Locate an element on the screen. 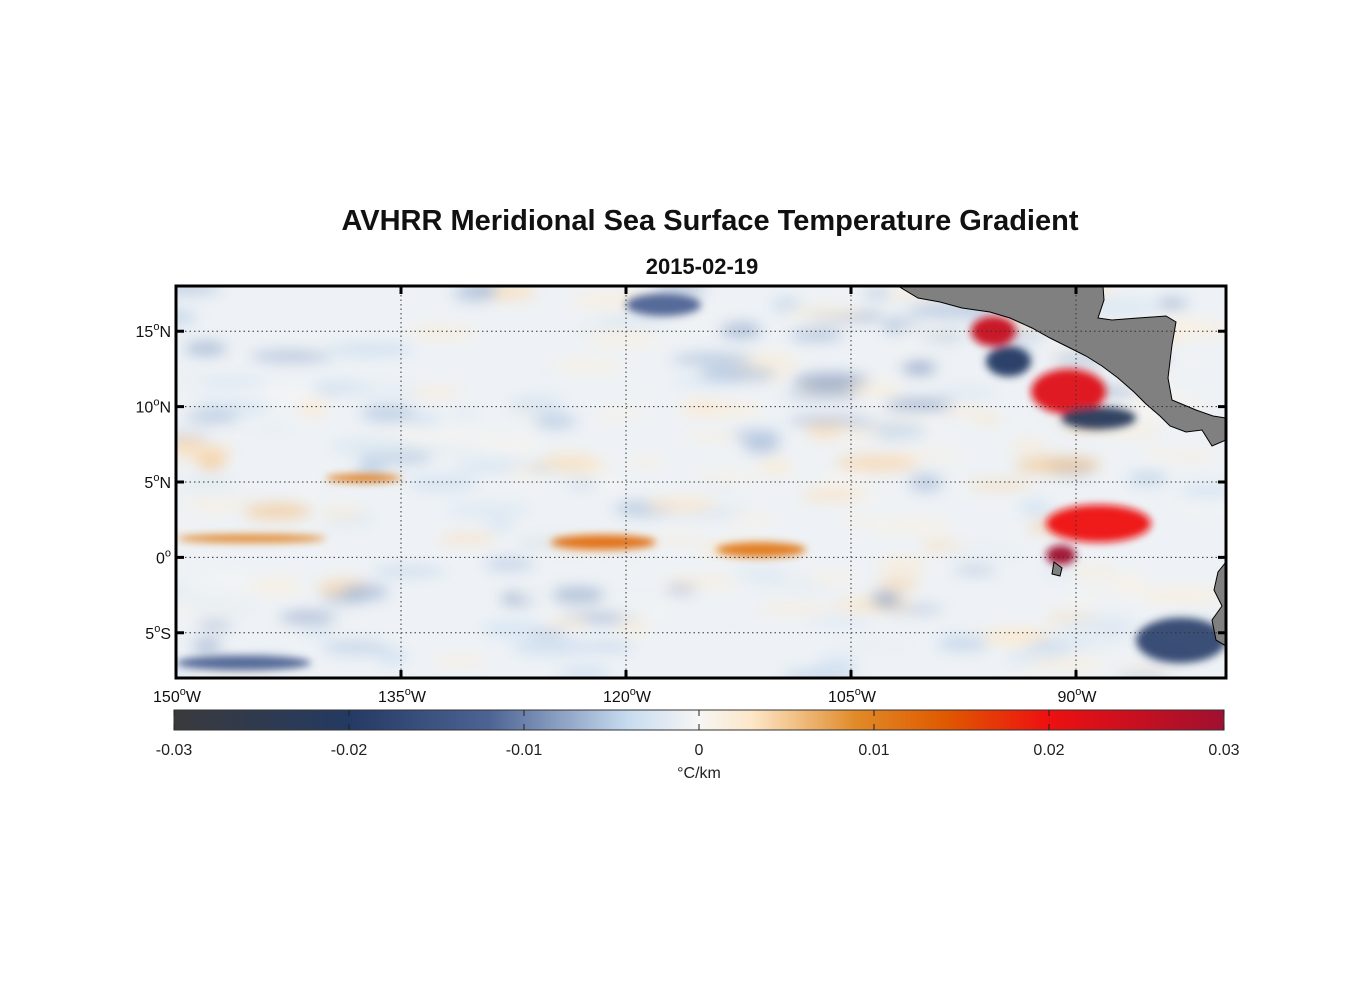 The width and height of the screenshot is (1356, 1000). colorbar-tick-label: 0.02 is located at coordinates (1048, 750).